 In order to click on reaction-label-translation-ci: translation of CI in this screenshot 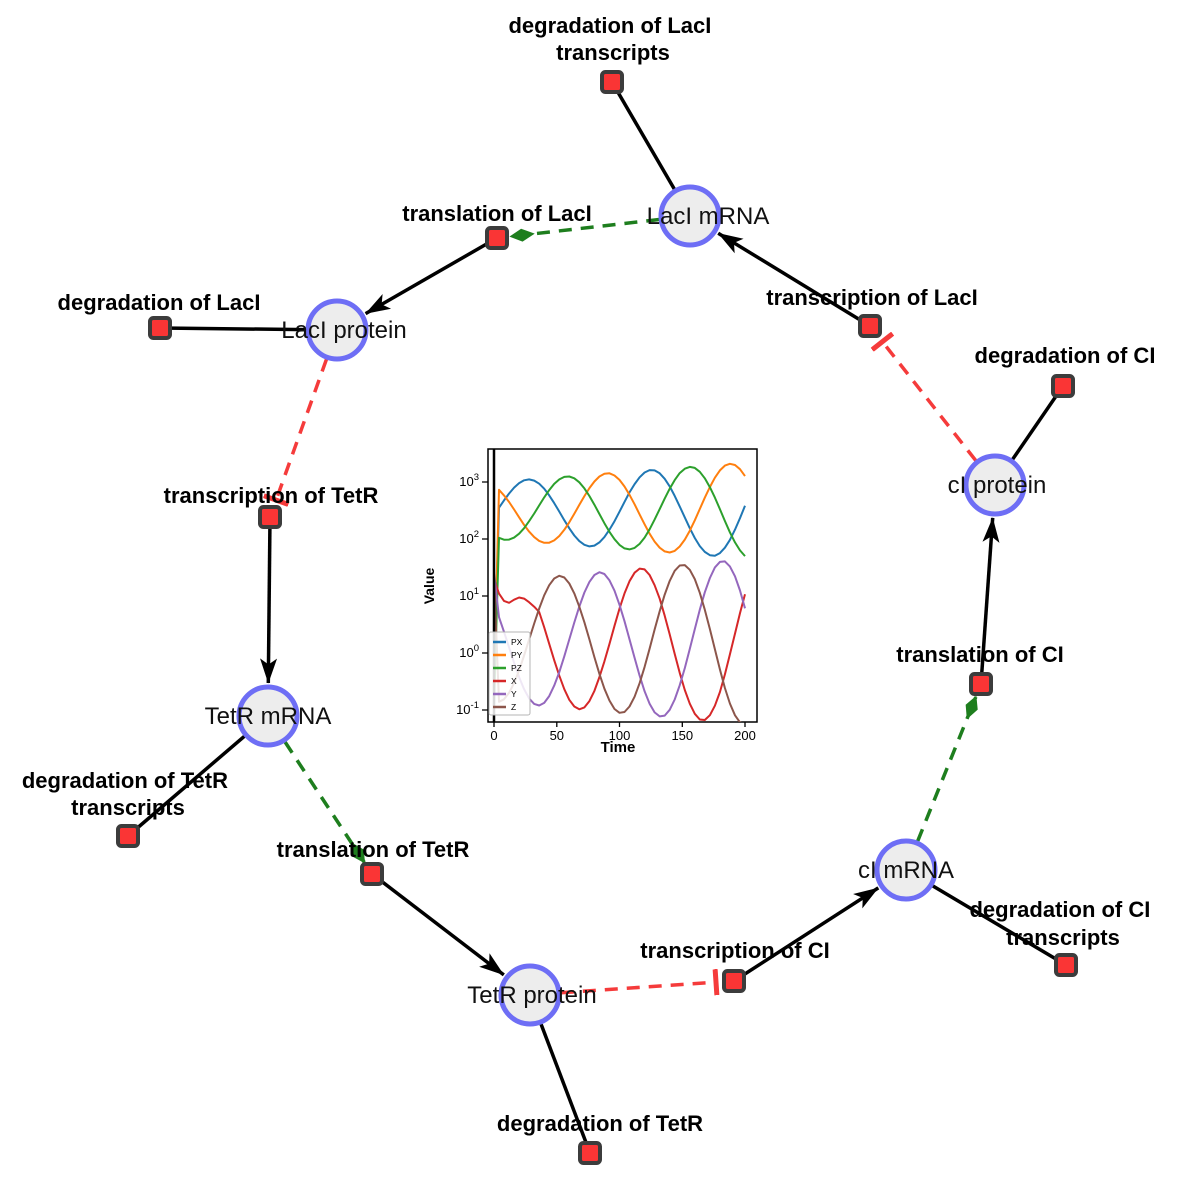, I will do `click(979, 654)`.